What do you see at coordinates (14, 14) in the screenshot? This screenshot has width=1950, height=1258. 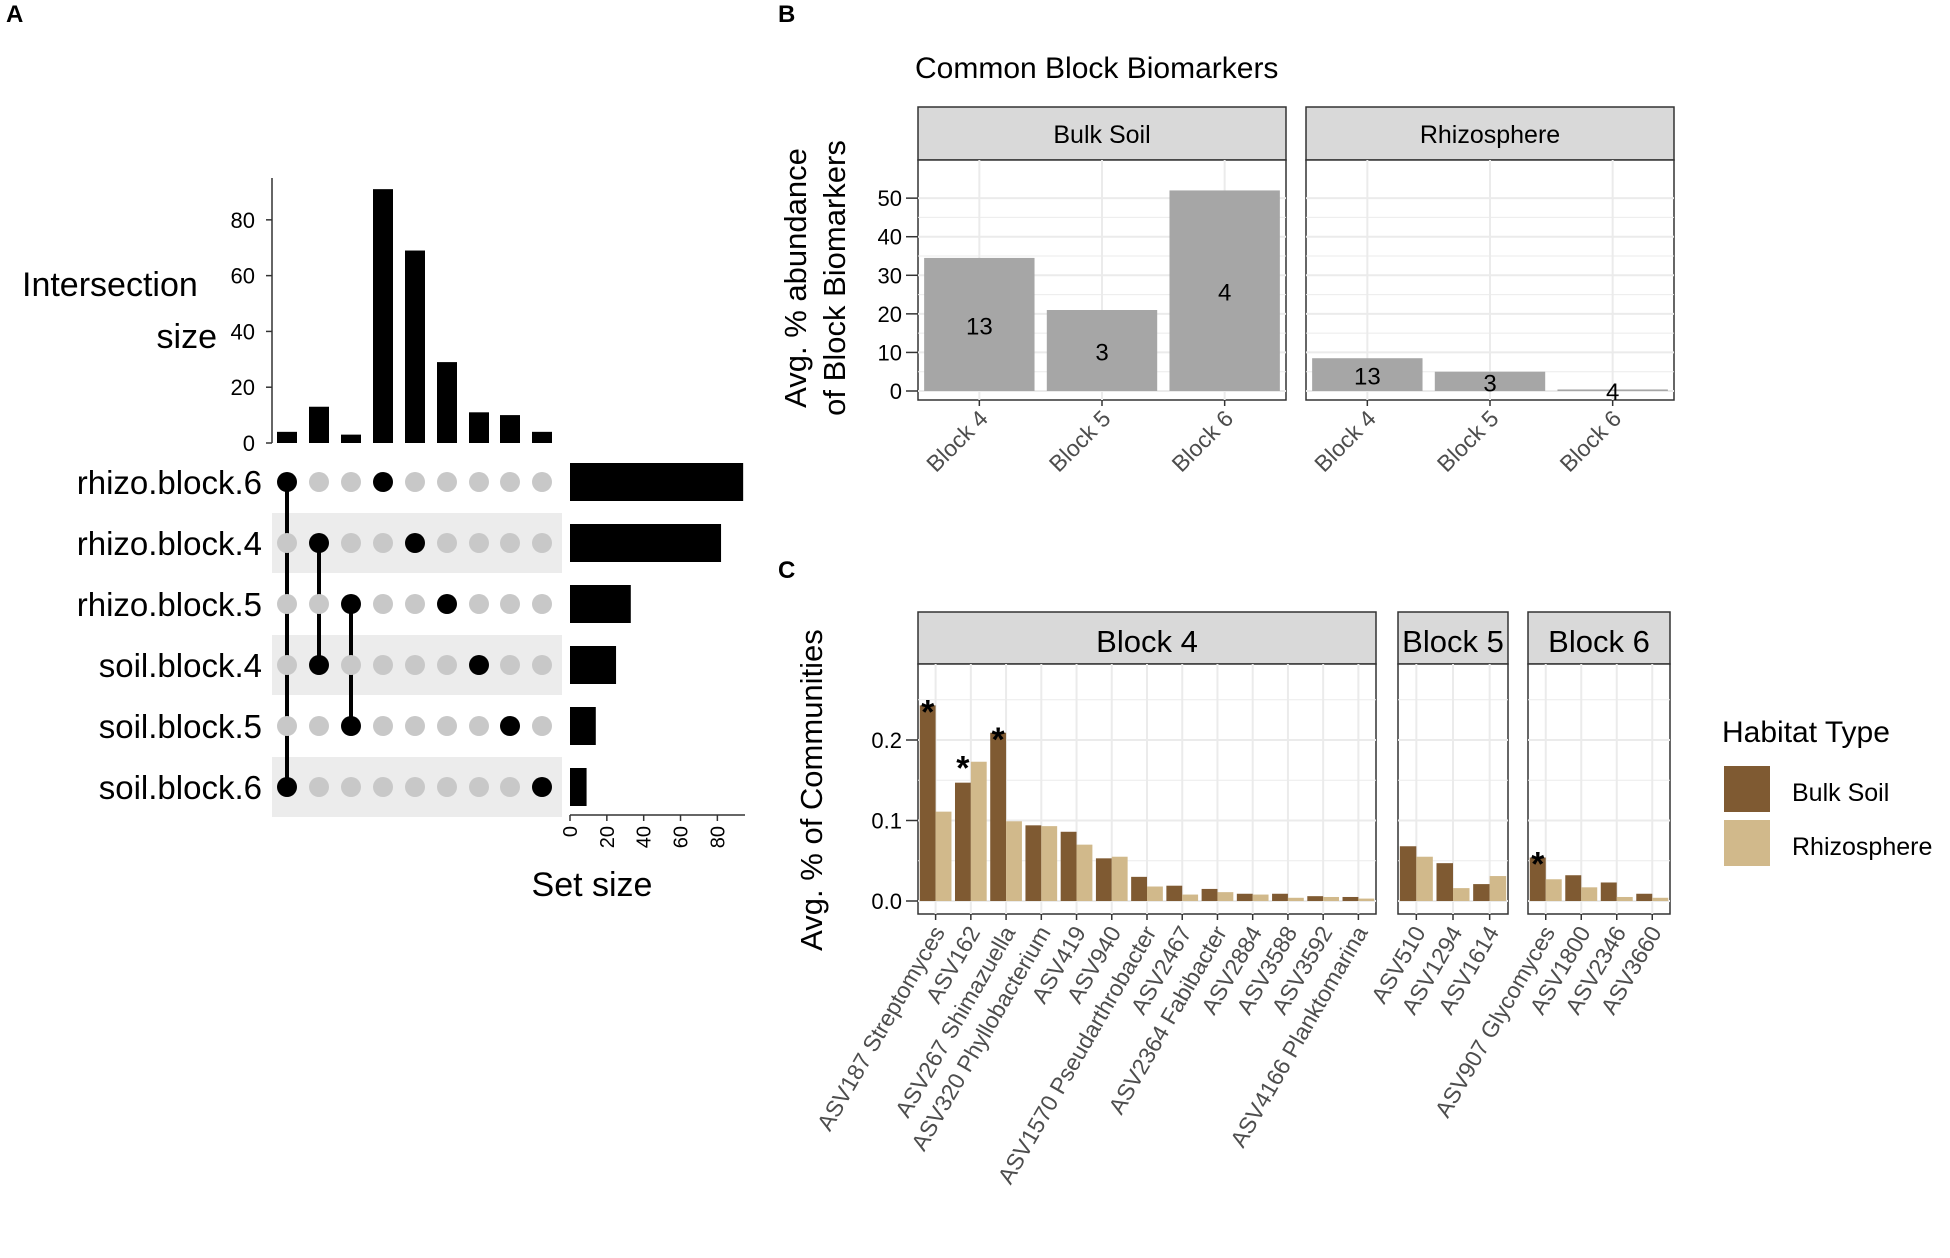 I see `panel-label-a: A` at bounding box center [14, 14].